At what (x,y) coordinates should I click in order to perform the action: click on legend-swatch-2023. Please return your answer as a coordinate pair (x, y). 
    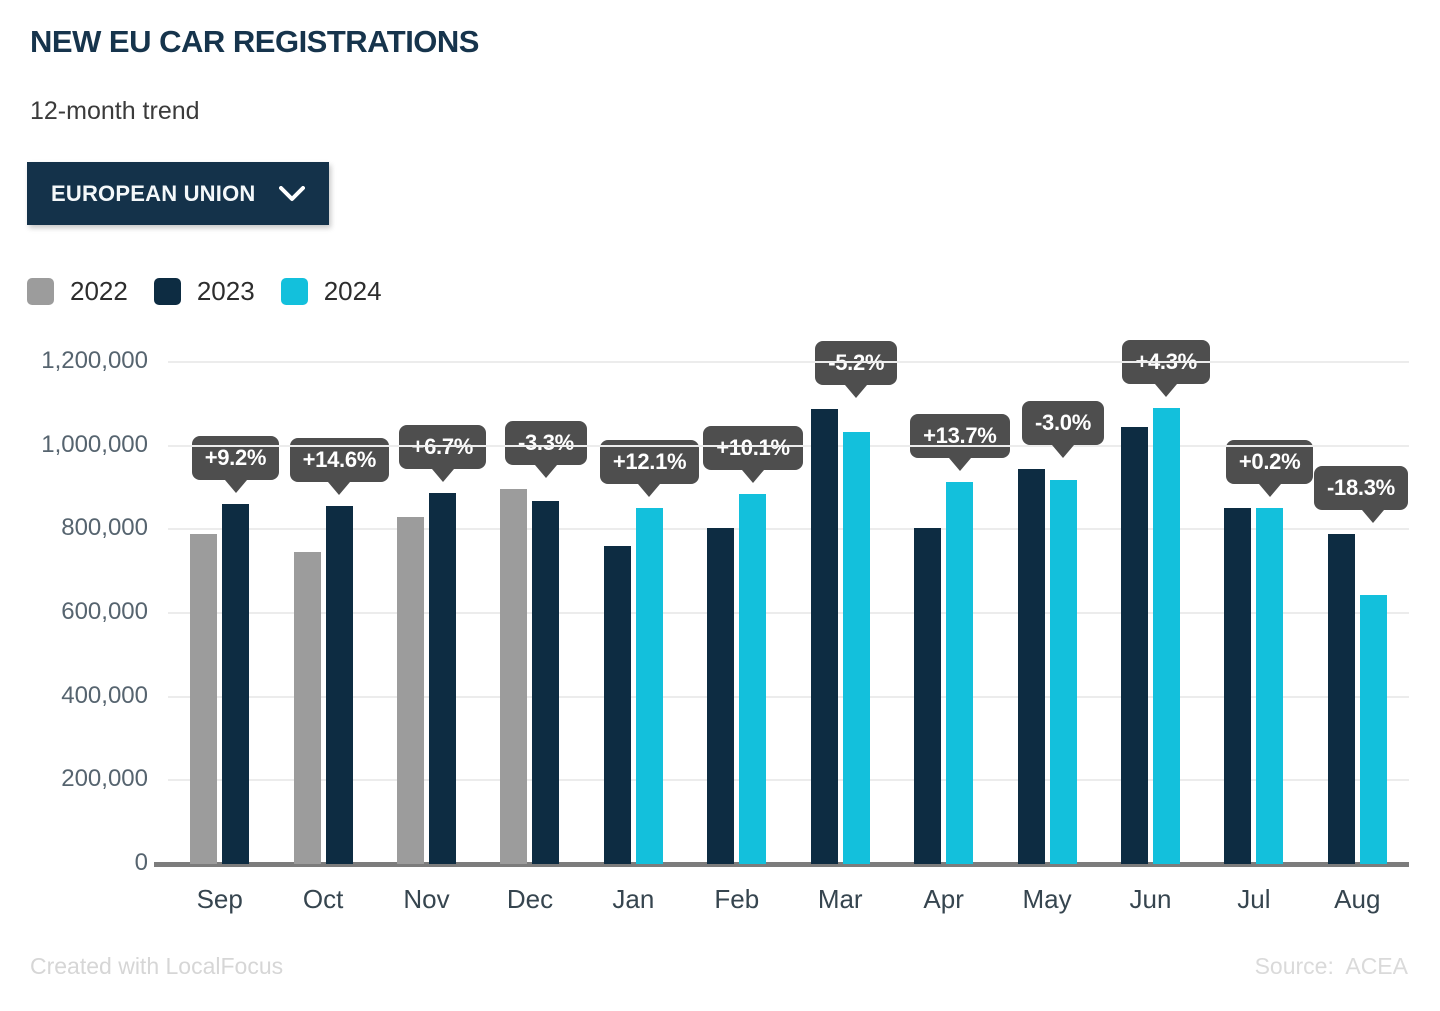
    Looking at the image, I should click on (167, 291).